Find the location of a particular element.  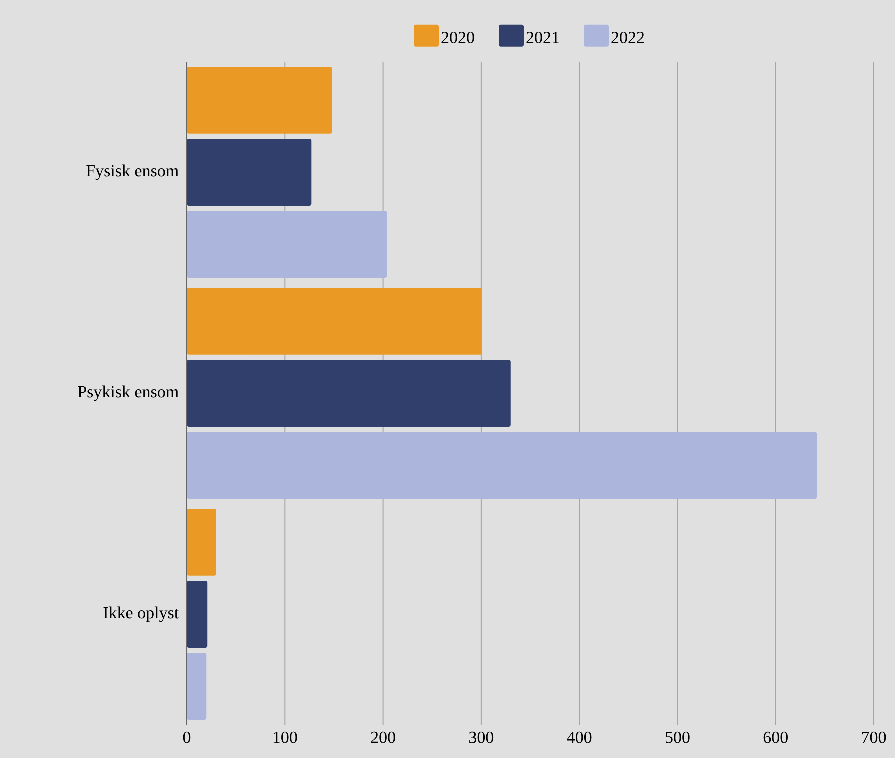

x-tick-label: 100 is located at coordinates (286, 738).